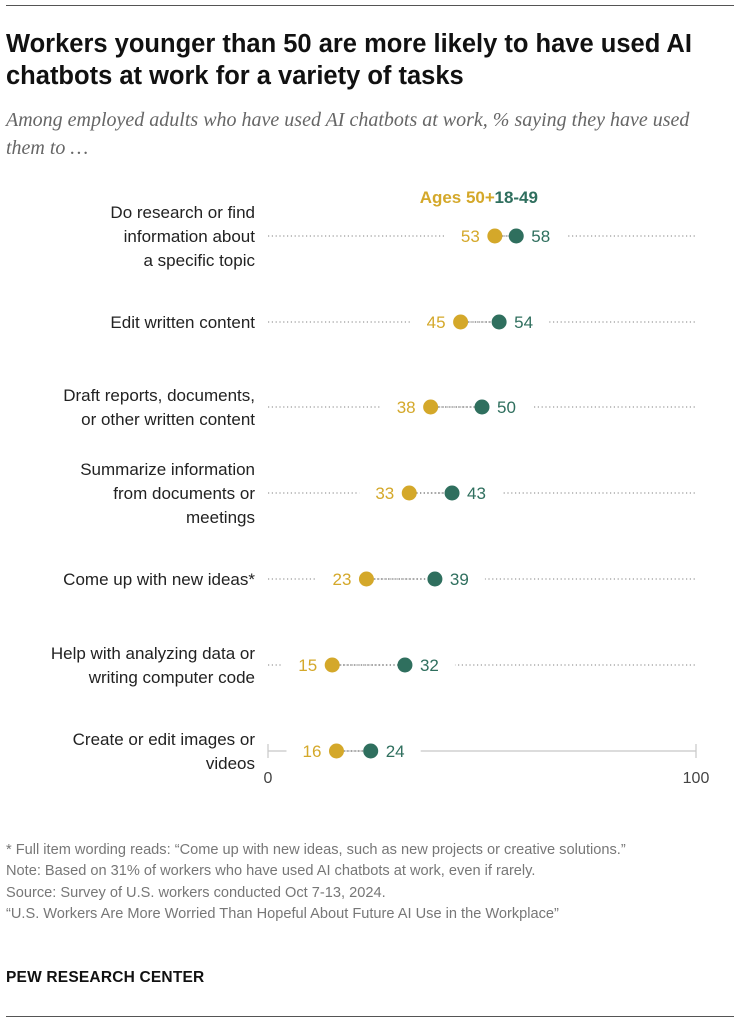 The height and width of the screenshot is (1023, 740). What do you see at coordinates (403, 322) in the screenshot?
I see `chart-row: Edit written content 45 54` at bounding box center [403, 322].